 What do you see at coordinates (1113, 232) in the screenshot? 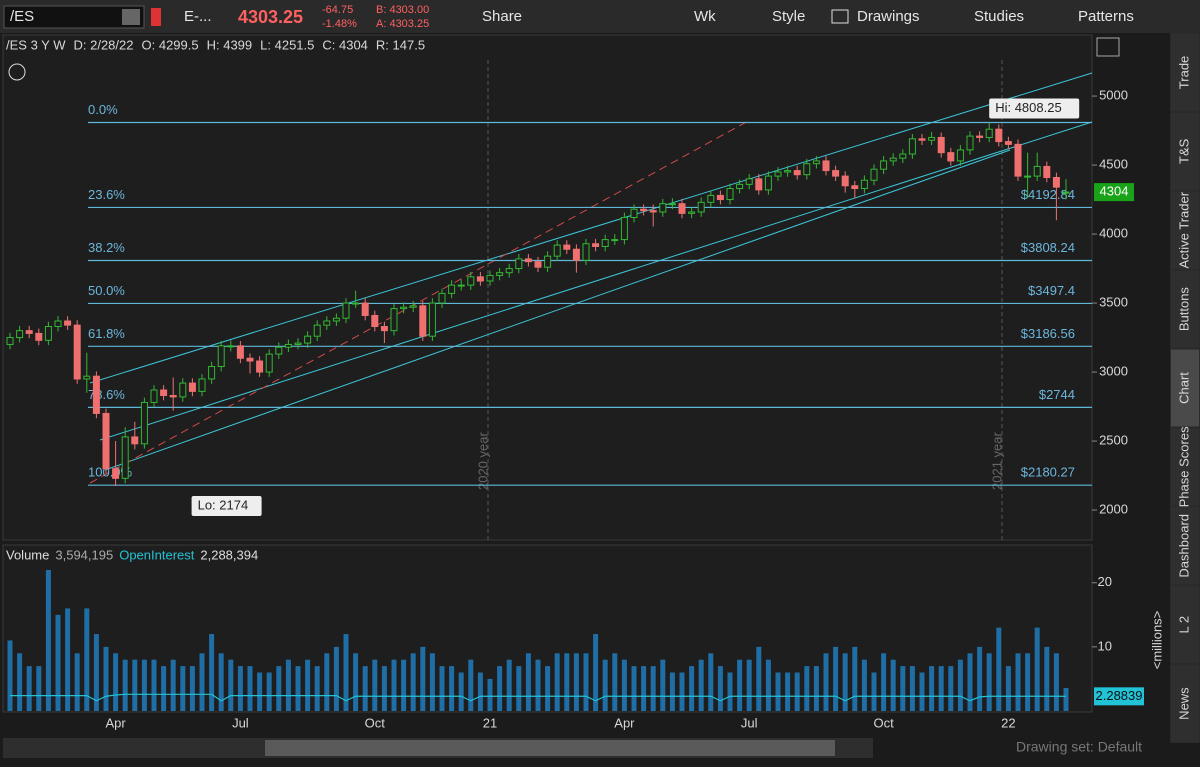
I see `y-tick-label: 4000` at bounding box center [1113, 232].